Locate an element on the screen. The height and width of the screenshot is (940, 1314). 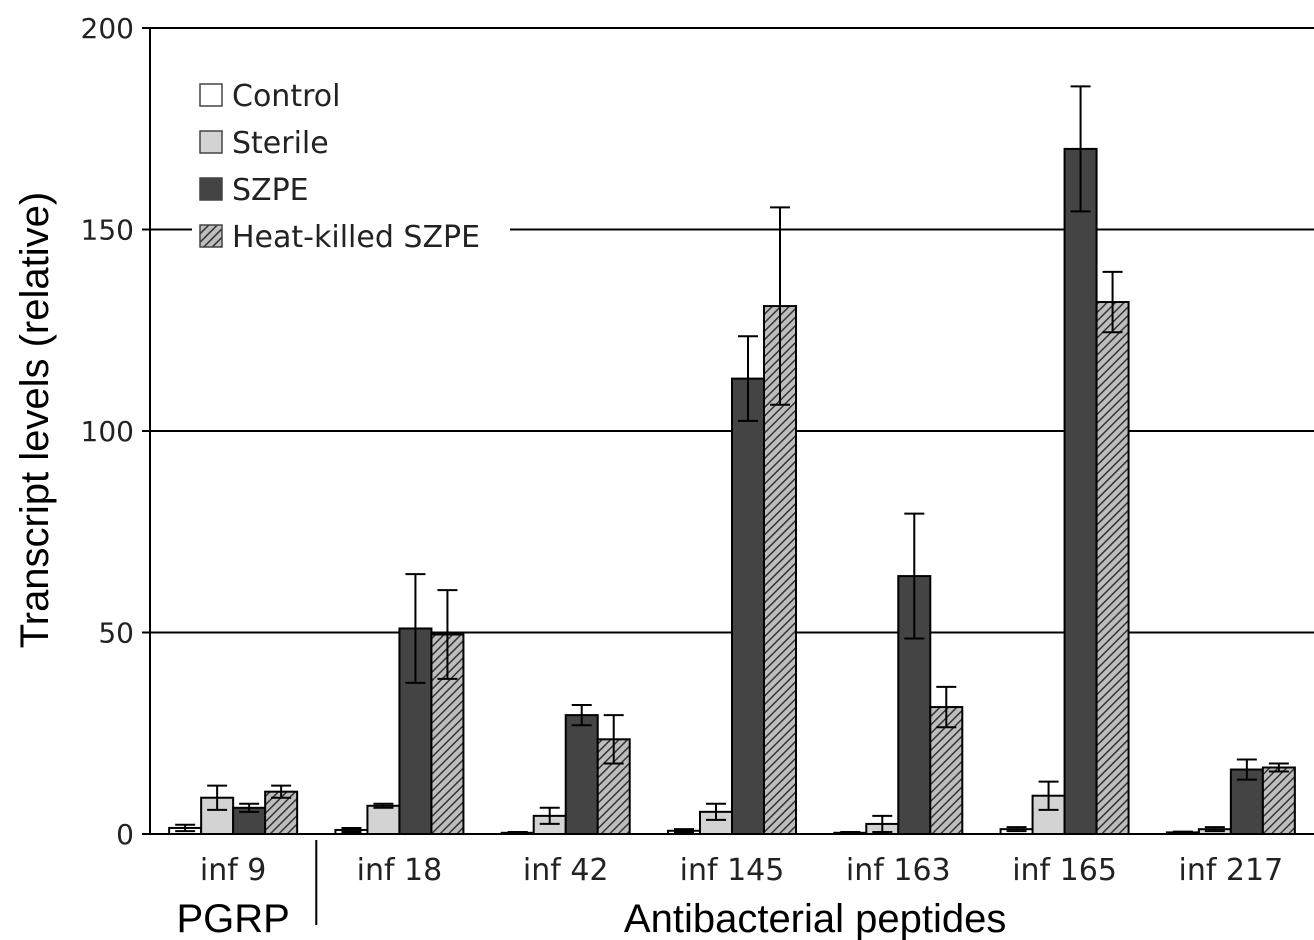
y-tick-label: 100 is located at coordinates (107, 431).